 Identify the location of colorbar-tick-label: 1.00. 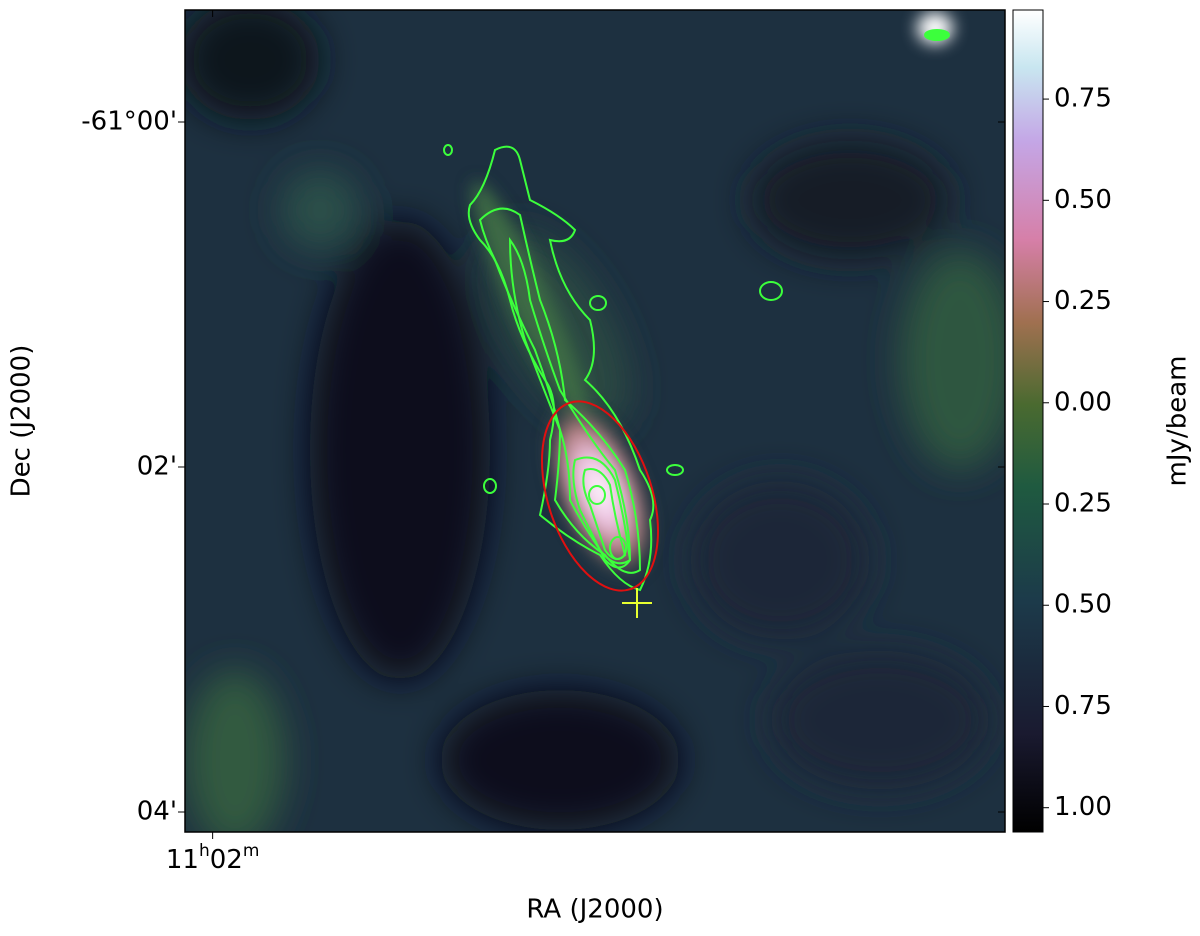
(1083, 807).